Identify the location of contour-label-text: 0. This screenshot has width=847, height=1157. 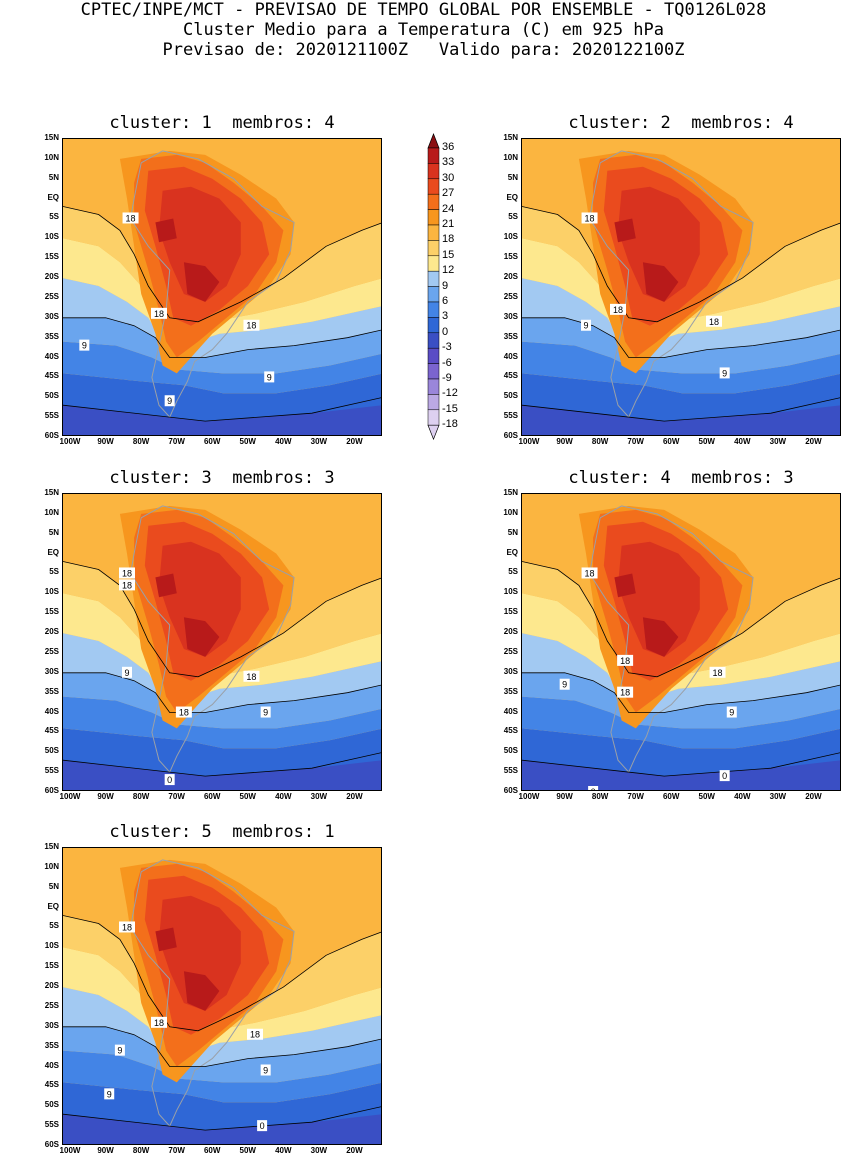
(169, 780).